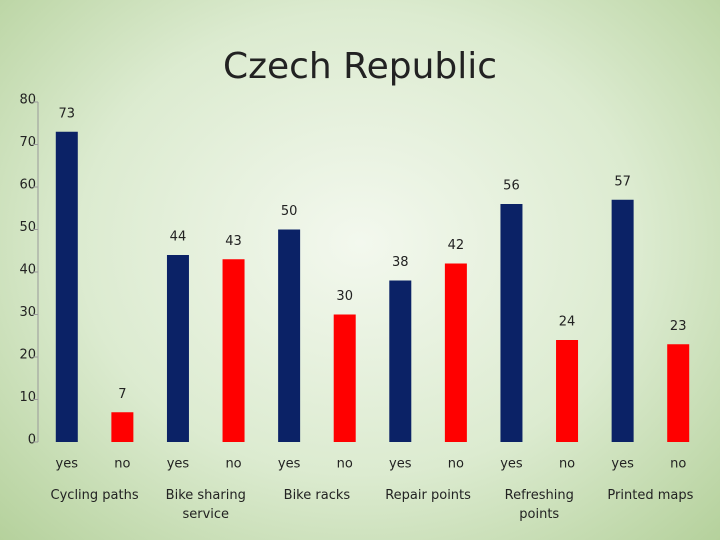 This screenshot has width=720, height=540. I want to click on chart-title: Czech Republic, so click(360, 66).